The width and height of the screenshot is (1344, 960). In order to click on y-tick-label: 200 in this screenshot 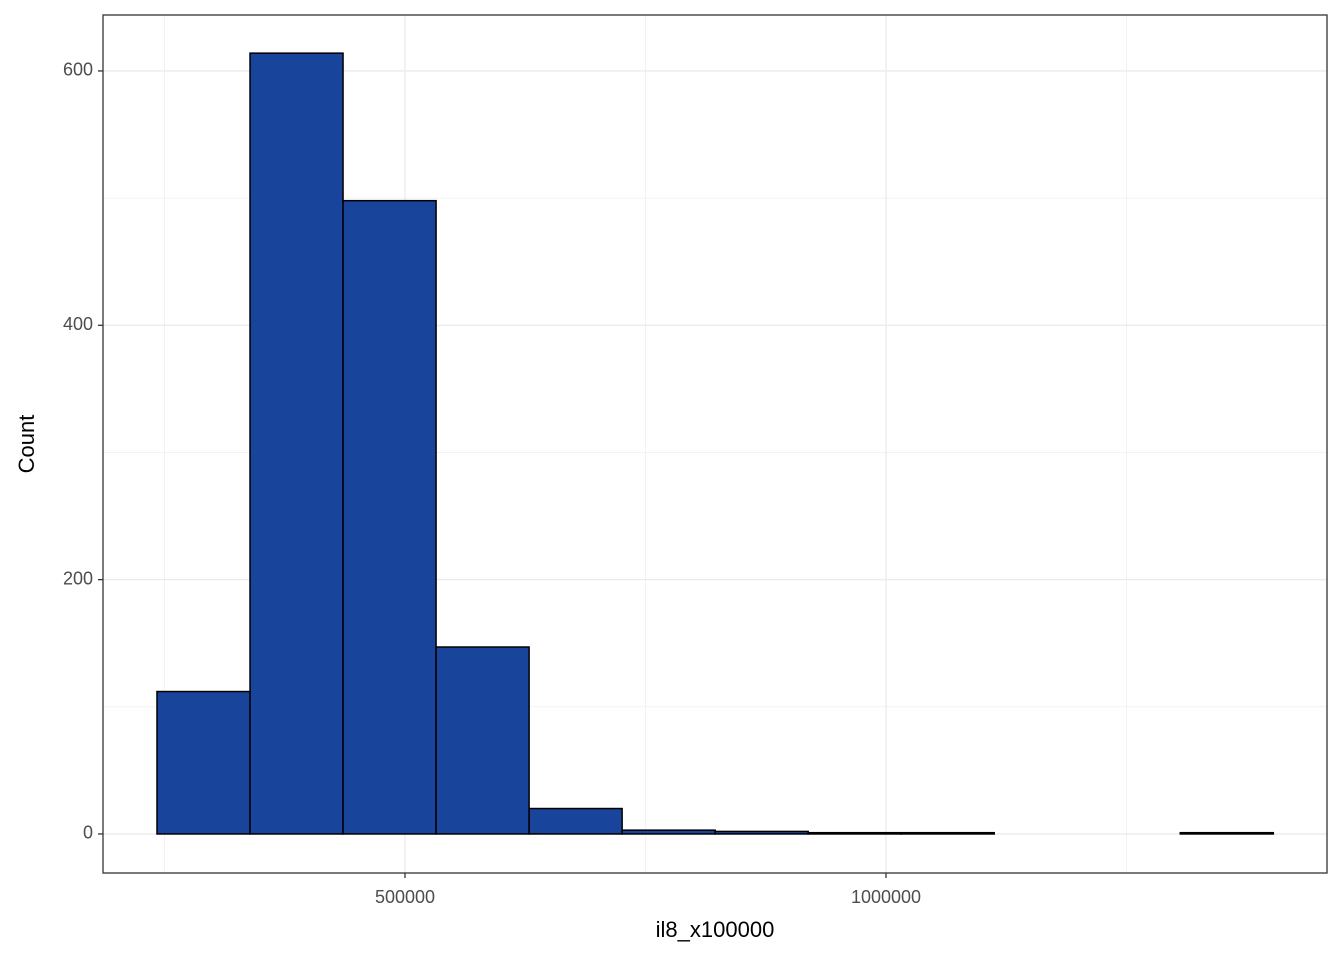, I will do `click(78, 578)`.